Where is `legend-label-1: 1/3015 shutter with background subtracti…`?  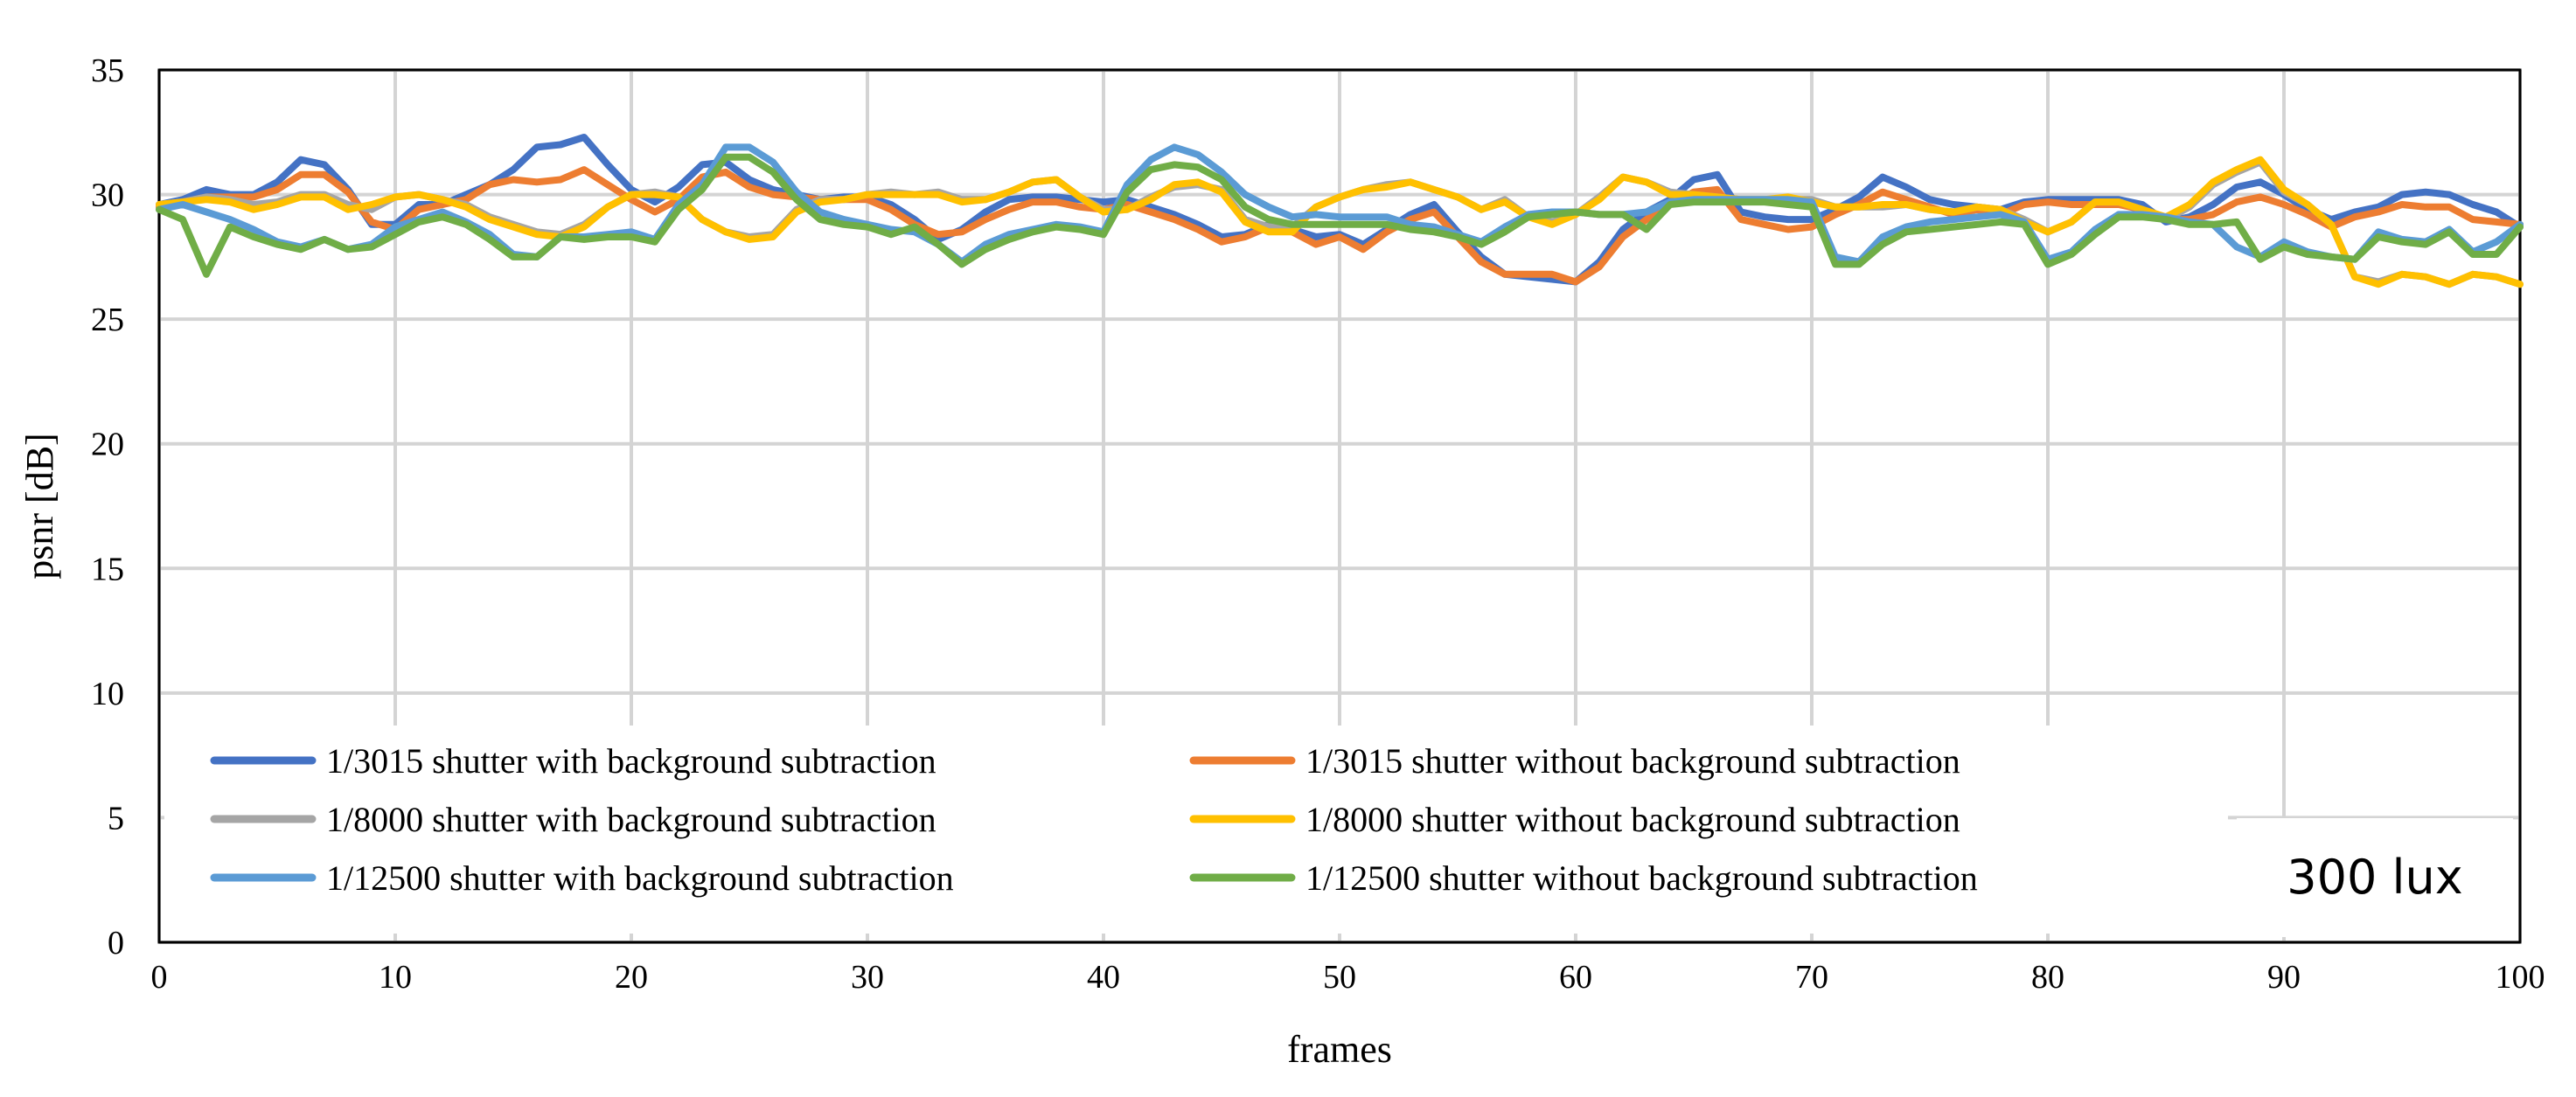 legend-label-1: 1/3015 shutter with background subtracti… is located at coordinates (631, 761).